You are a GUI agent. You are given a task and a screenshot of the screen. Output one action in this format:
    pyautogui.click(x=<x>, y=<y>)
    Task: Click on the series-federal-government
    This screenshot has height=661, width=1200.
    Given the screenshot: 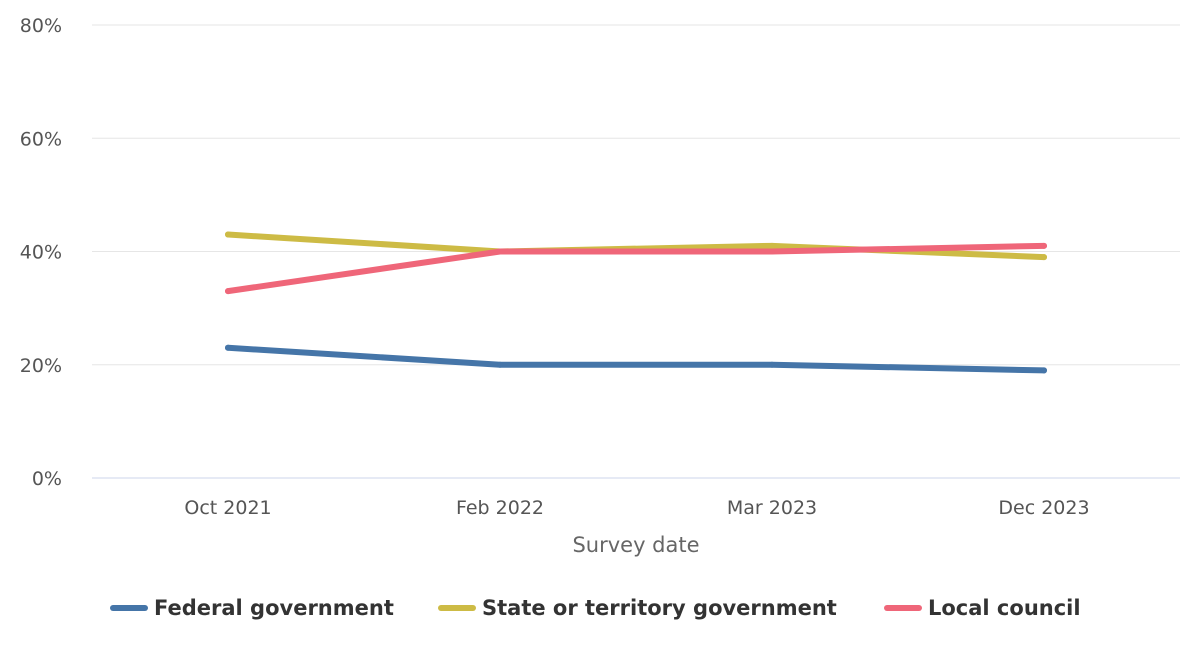 What is the action you would take?
    pyautogui.click(x=636, y=359)
    